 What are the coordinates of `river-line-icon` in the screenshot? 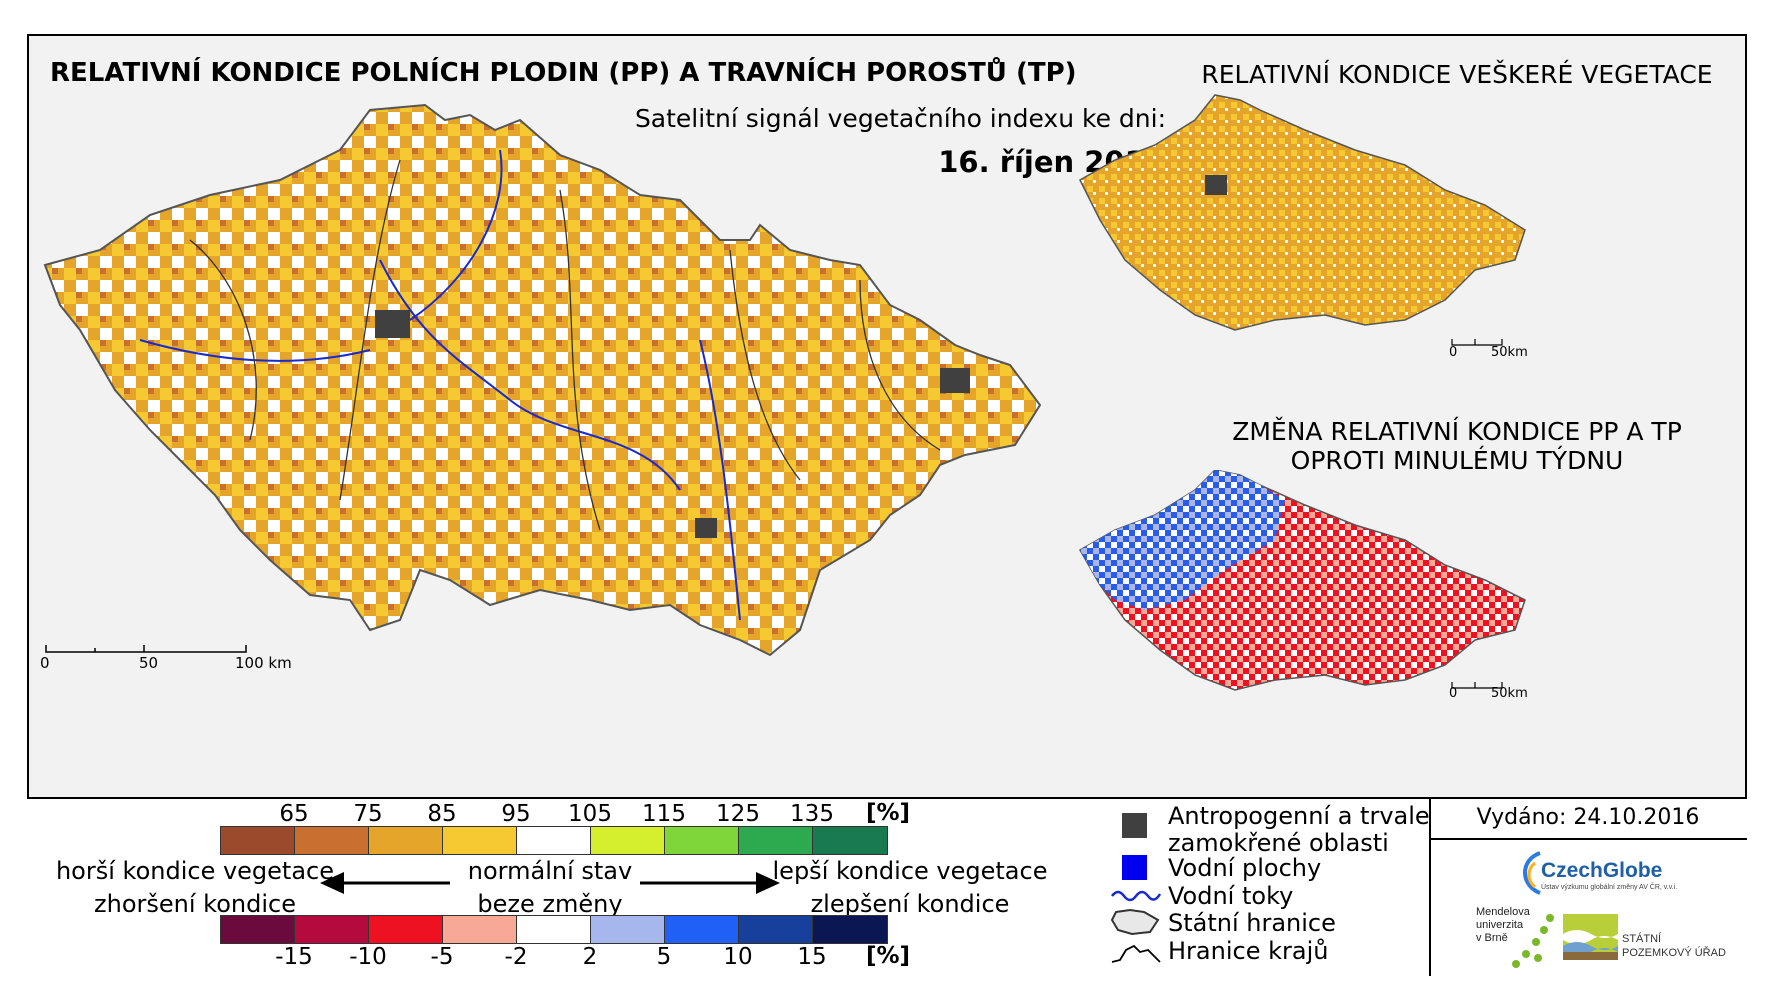 It's located at (1136, 896).